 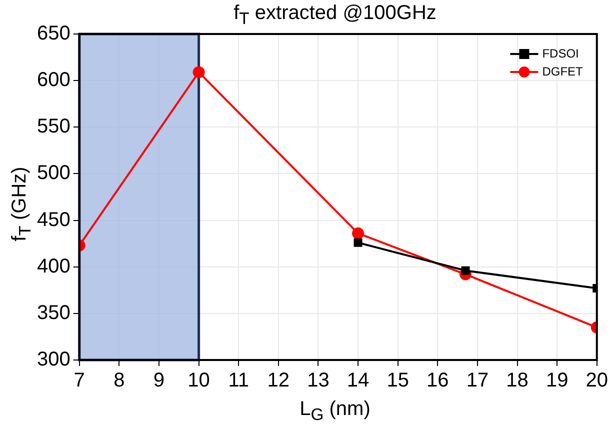 What do you see at coordinates (119, 381) in the screenshot?
I see `x-tick-label: 8` at bounding box center [119, 381].